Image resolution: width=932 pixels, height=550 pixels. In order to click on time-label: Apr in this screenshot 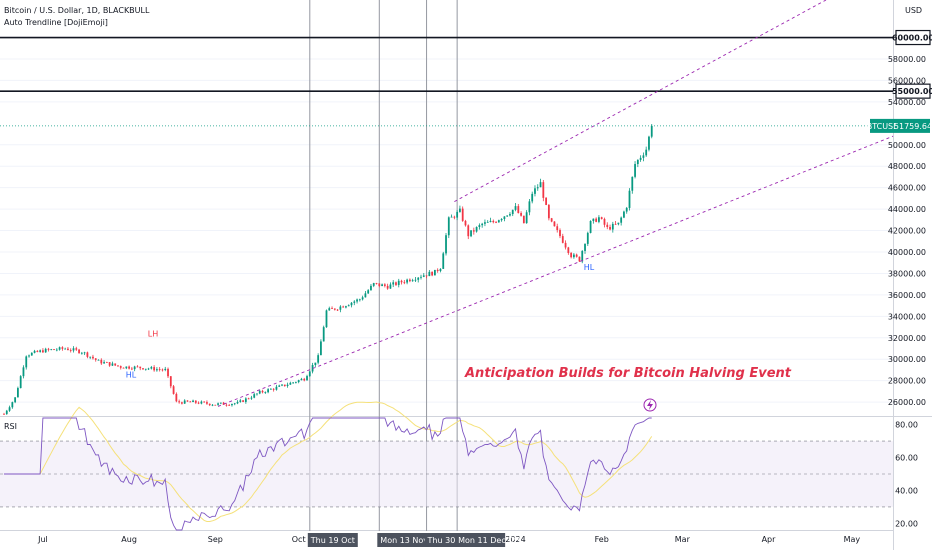, I will do `click(769, 539)`.